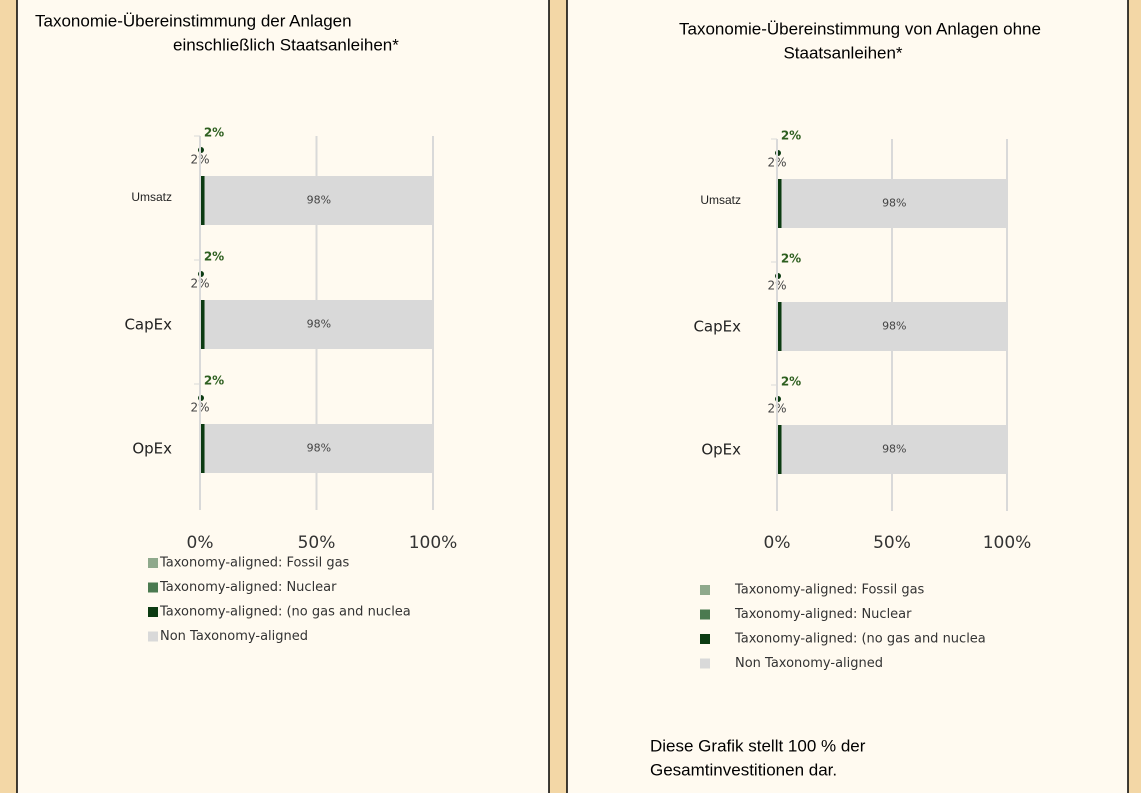 Image resolution: width=1141 pixels, height=793 pixels. What do you see at coordinates (743, 769) in the screenshot?
I see `note: Gesamtinvestitionen dar.` at bounding box center [743, 769].